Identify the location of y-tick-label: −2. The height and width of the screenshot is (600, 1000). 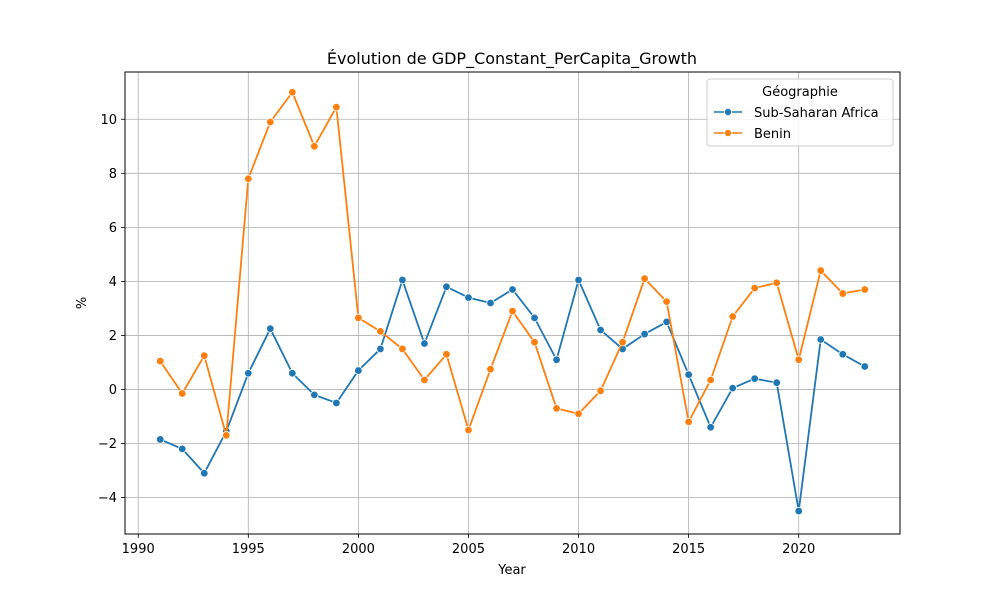
(107, 444).